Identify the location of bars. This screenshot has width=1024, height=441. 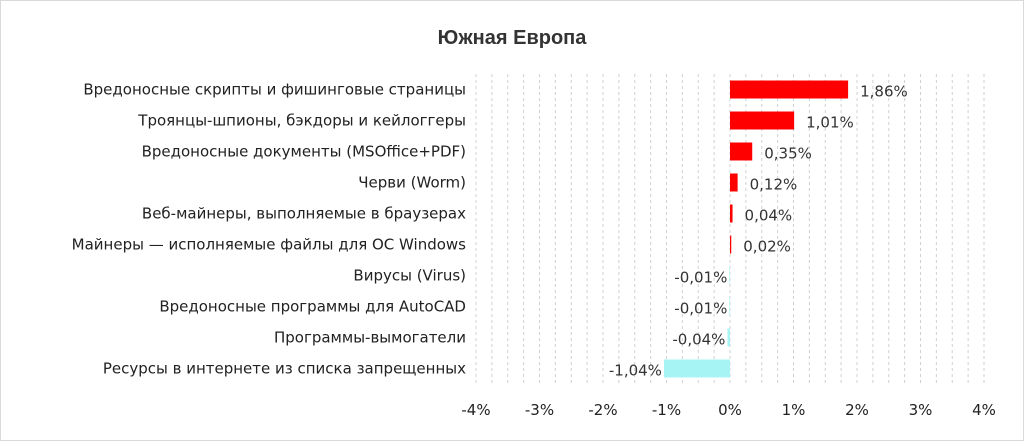
(756, 229).